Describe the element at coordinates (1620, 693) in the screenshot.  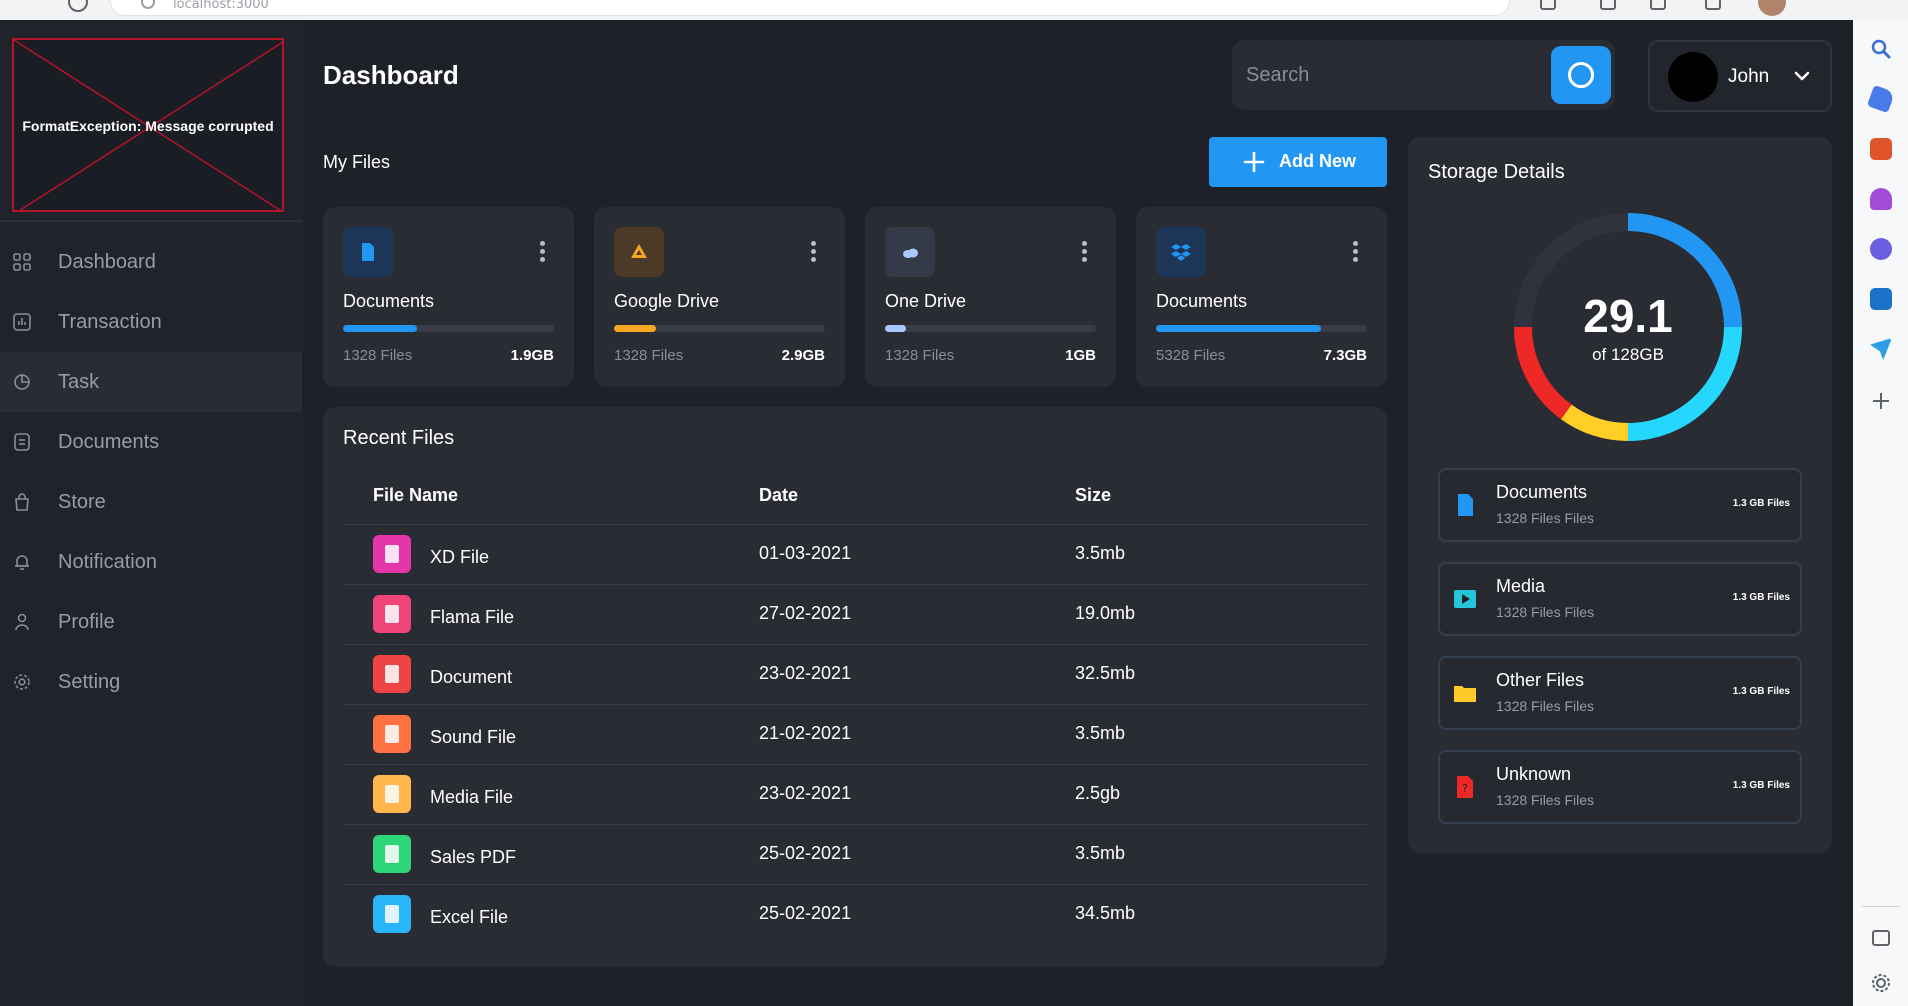
I see `storage-item-other-files: Other Files 1328 Files Files 1.3 GB Files` at that location.